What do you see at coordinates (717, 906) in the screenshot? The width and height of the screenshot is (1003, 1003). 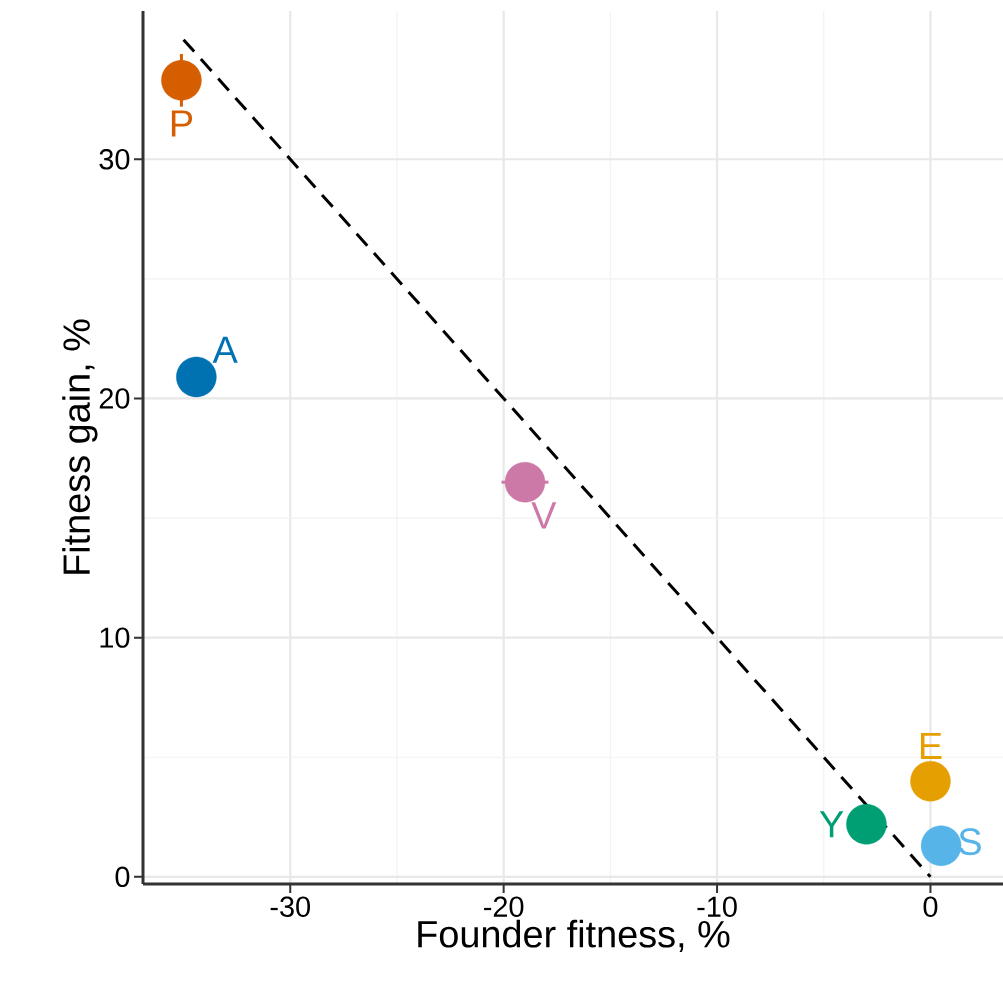 I see `x-tick-label: -10` at bounding box center [717, 906].